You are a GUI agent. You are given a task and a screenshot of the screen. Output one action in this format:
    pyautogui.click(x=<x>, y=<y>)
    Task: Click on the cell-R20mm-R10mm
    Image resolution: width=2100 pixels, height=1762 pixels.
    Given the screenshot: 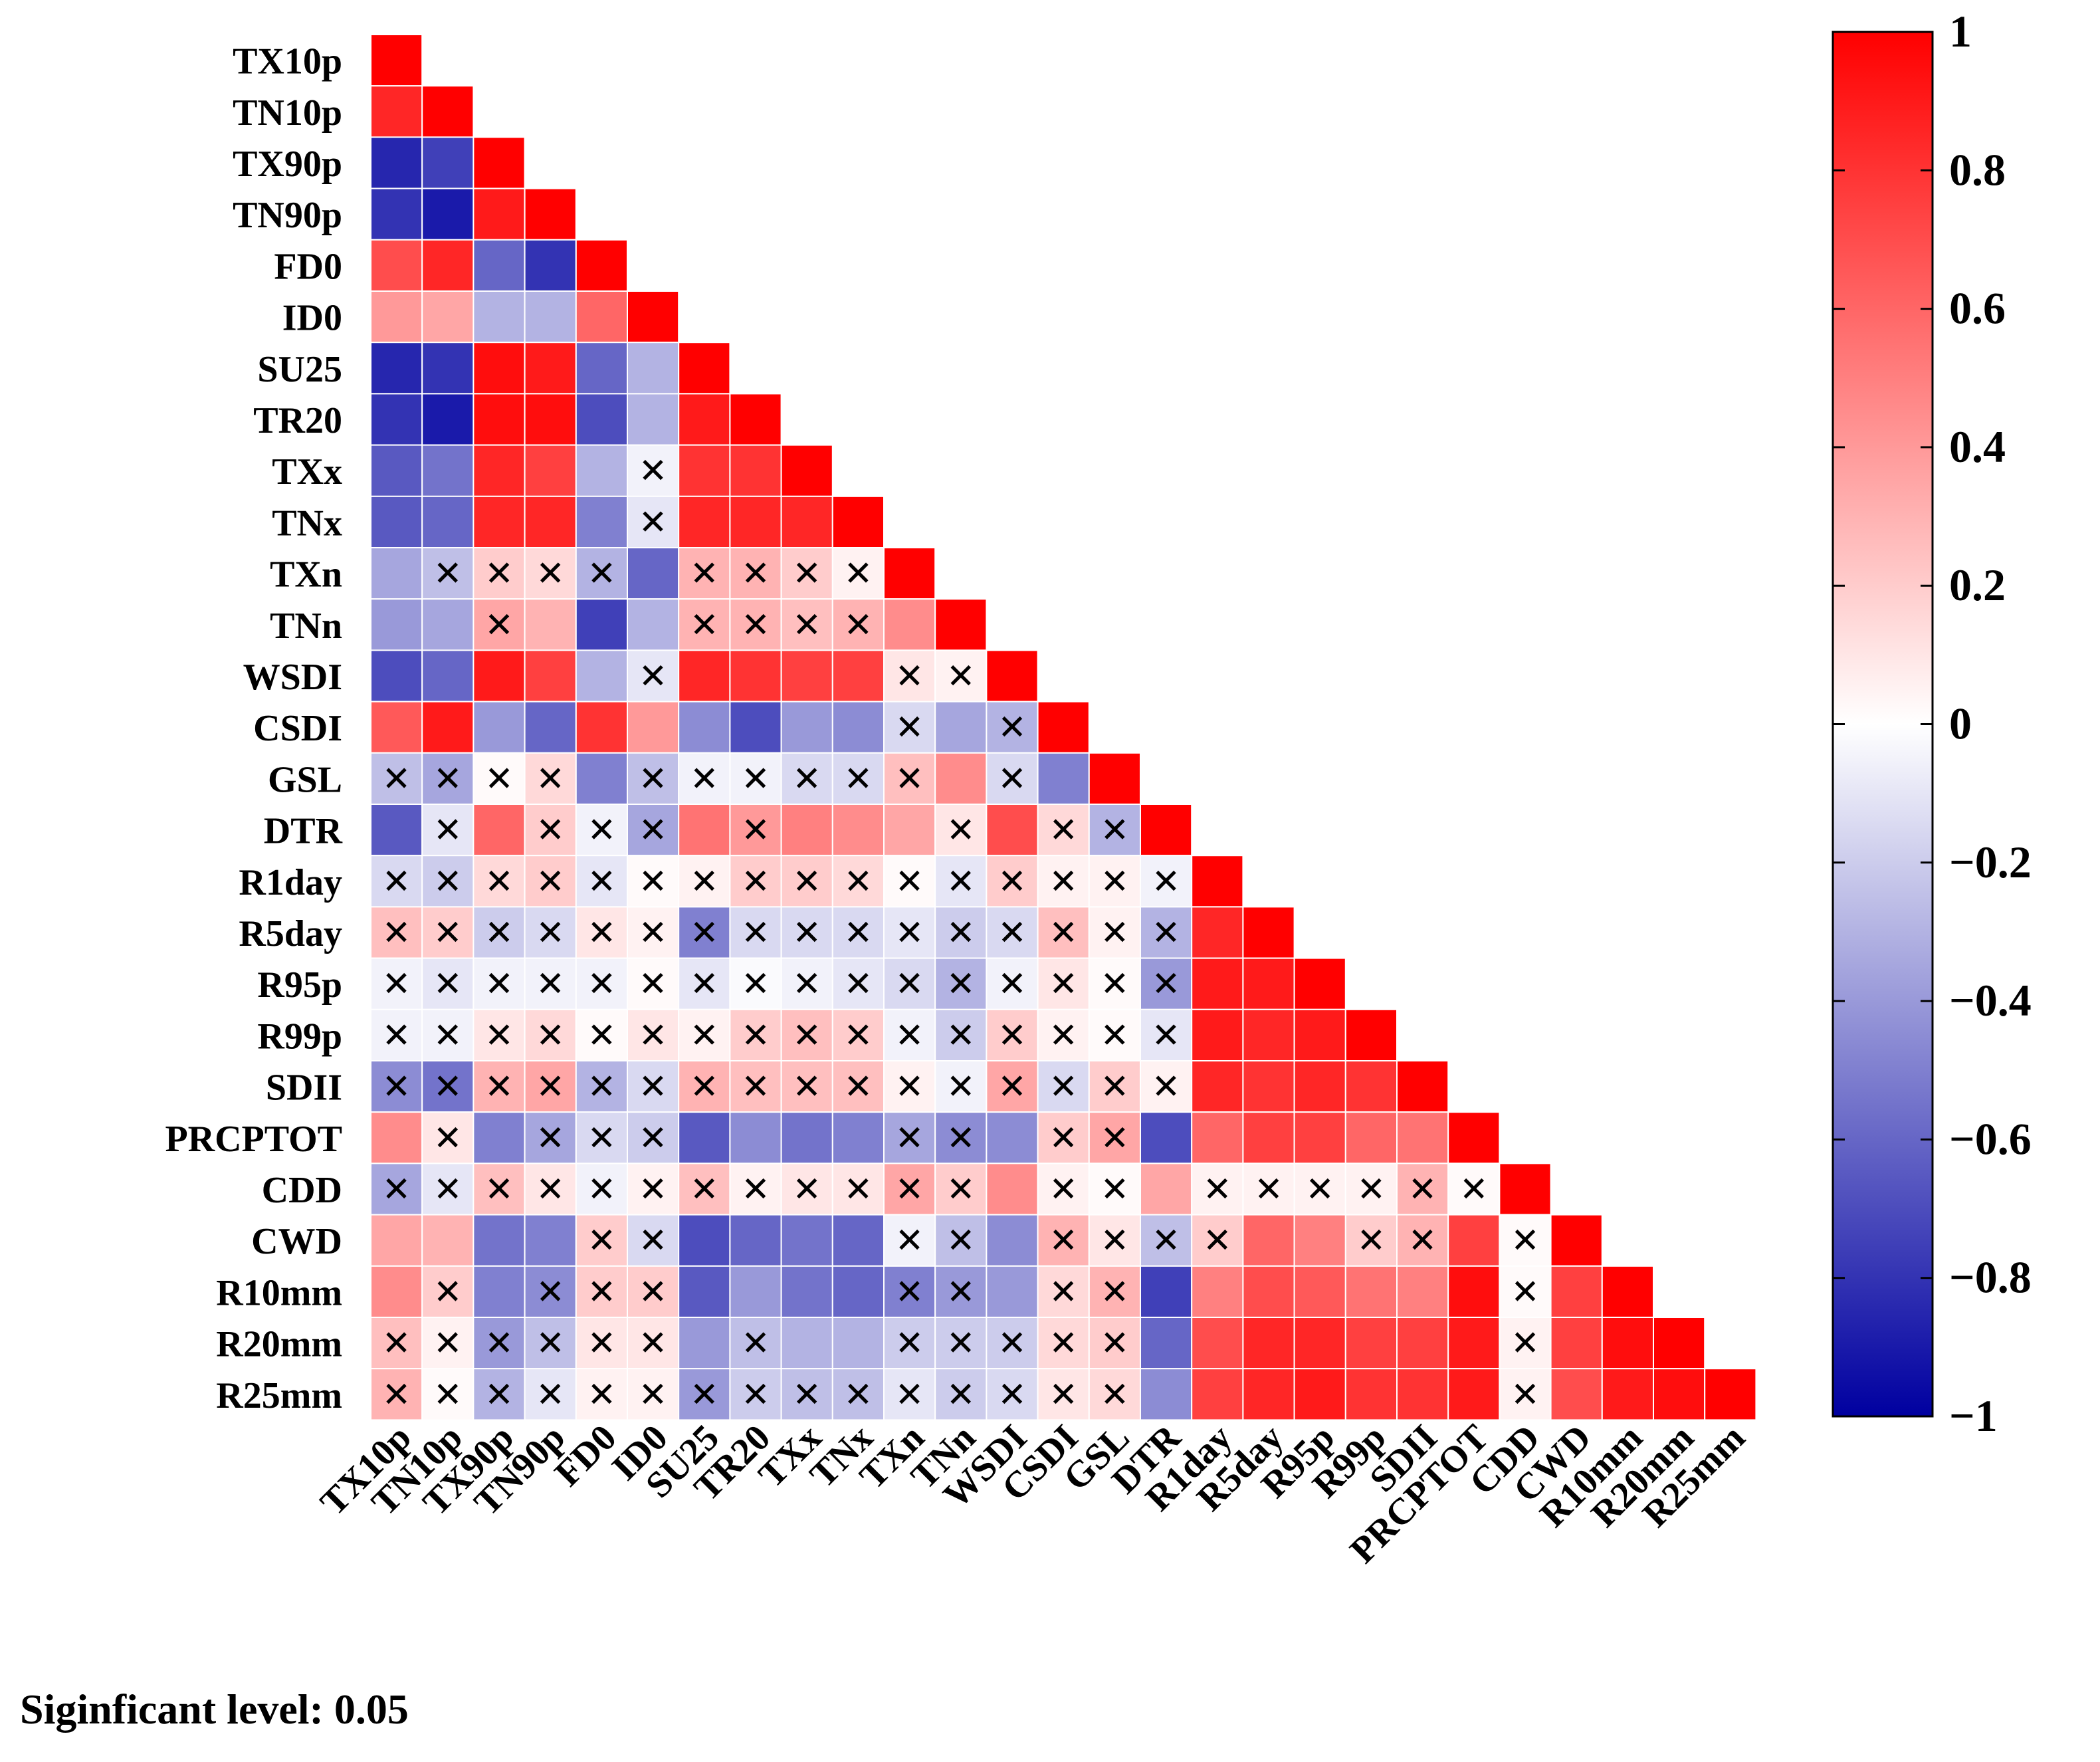 What is the action you would take?
    pyautogui.click(x=1628, y=1344)
    